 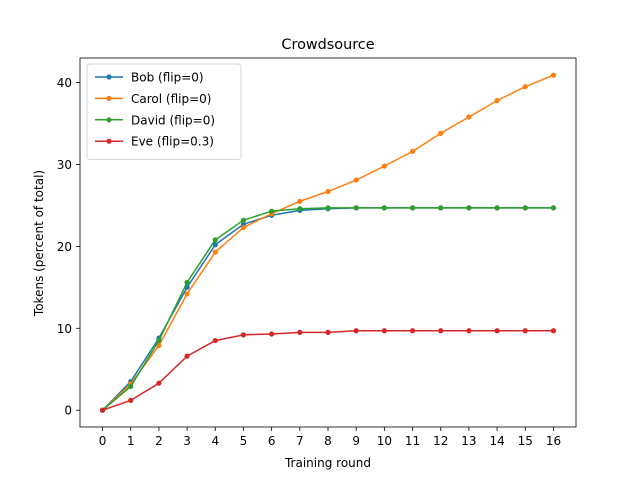 What do you see at coordinates (64, 83) in the screenshot?
I see `y-tick-label: 40` at bounding box center [64, 83].